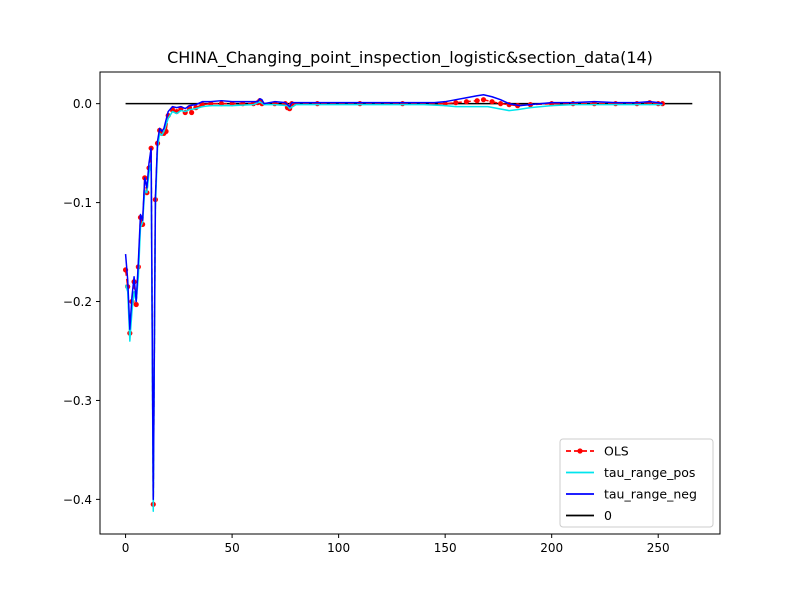 The width and height of the screenshot is (800, 604). Describe the element at coordinates (231, 548) in the screenshot. I see `x-tick-label-1: 50` at that location.